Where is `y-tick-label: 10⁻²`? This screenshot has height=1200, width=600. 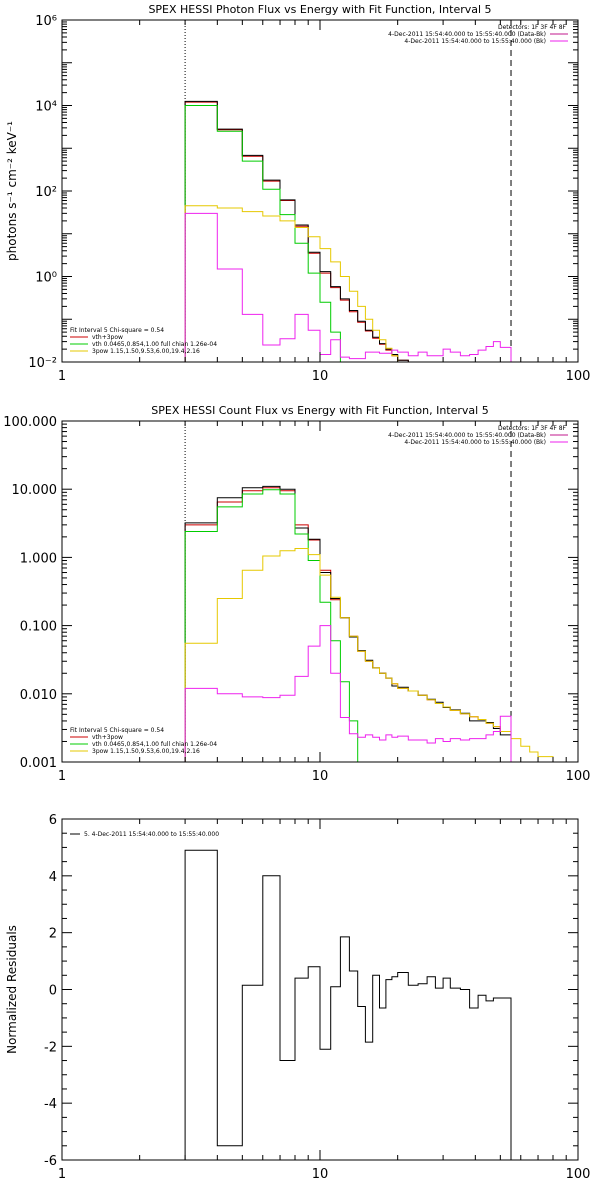
y-tick-label: 10⁻² is located at coordinates (42, 363).